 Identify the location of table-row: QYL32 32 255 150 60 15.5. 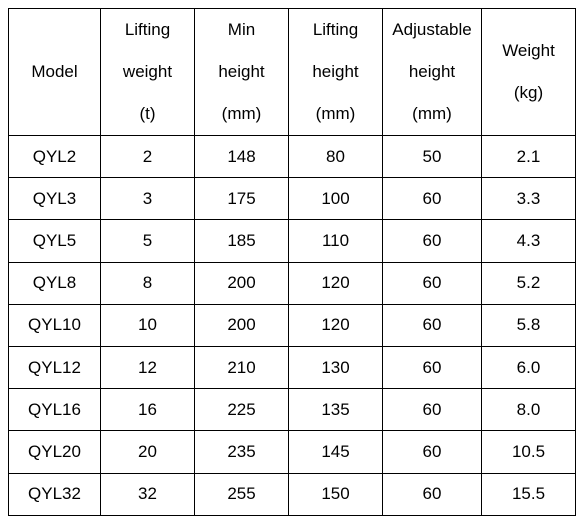
(292, 494).